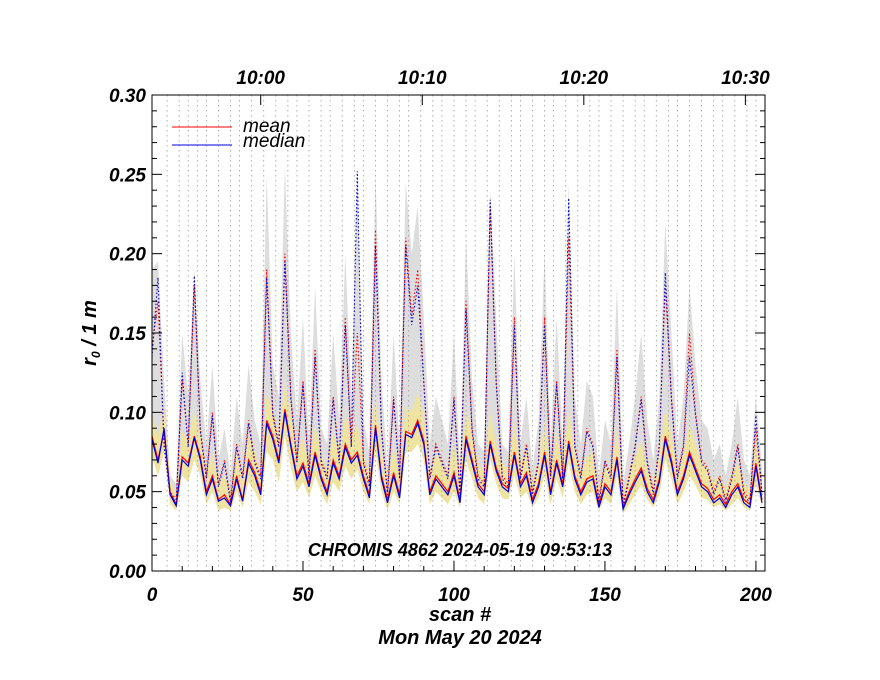 The image size is (880, 680). I want to click on series-line-median, so click(457, 462).